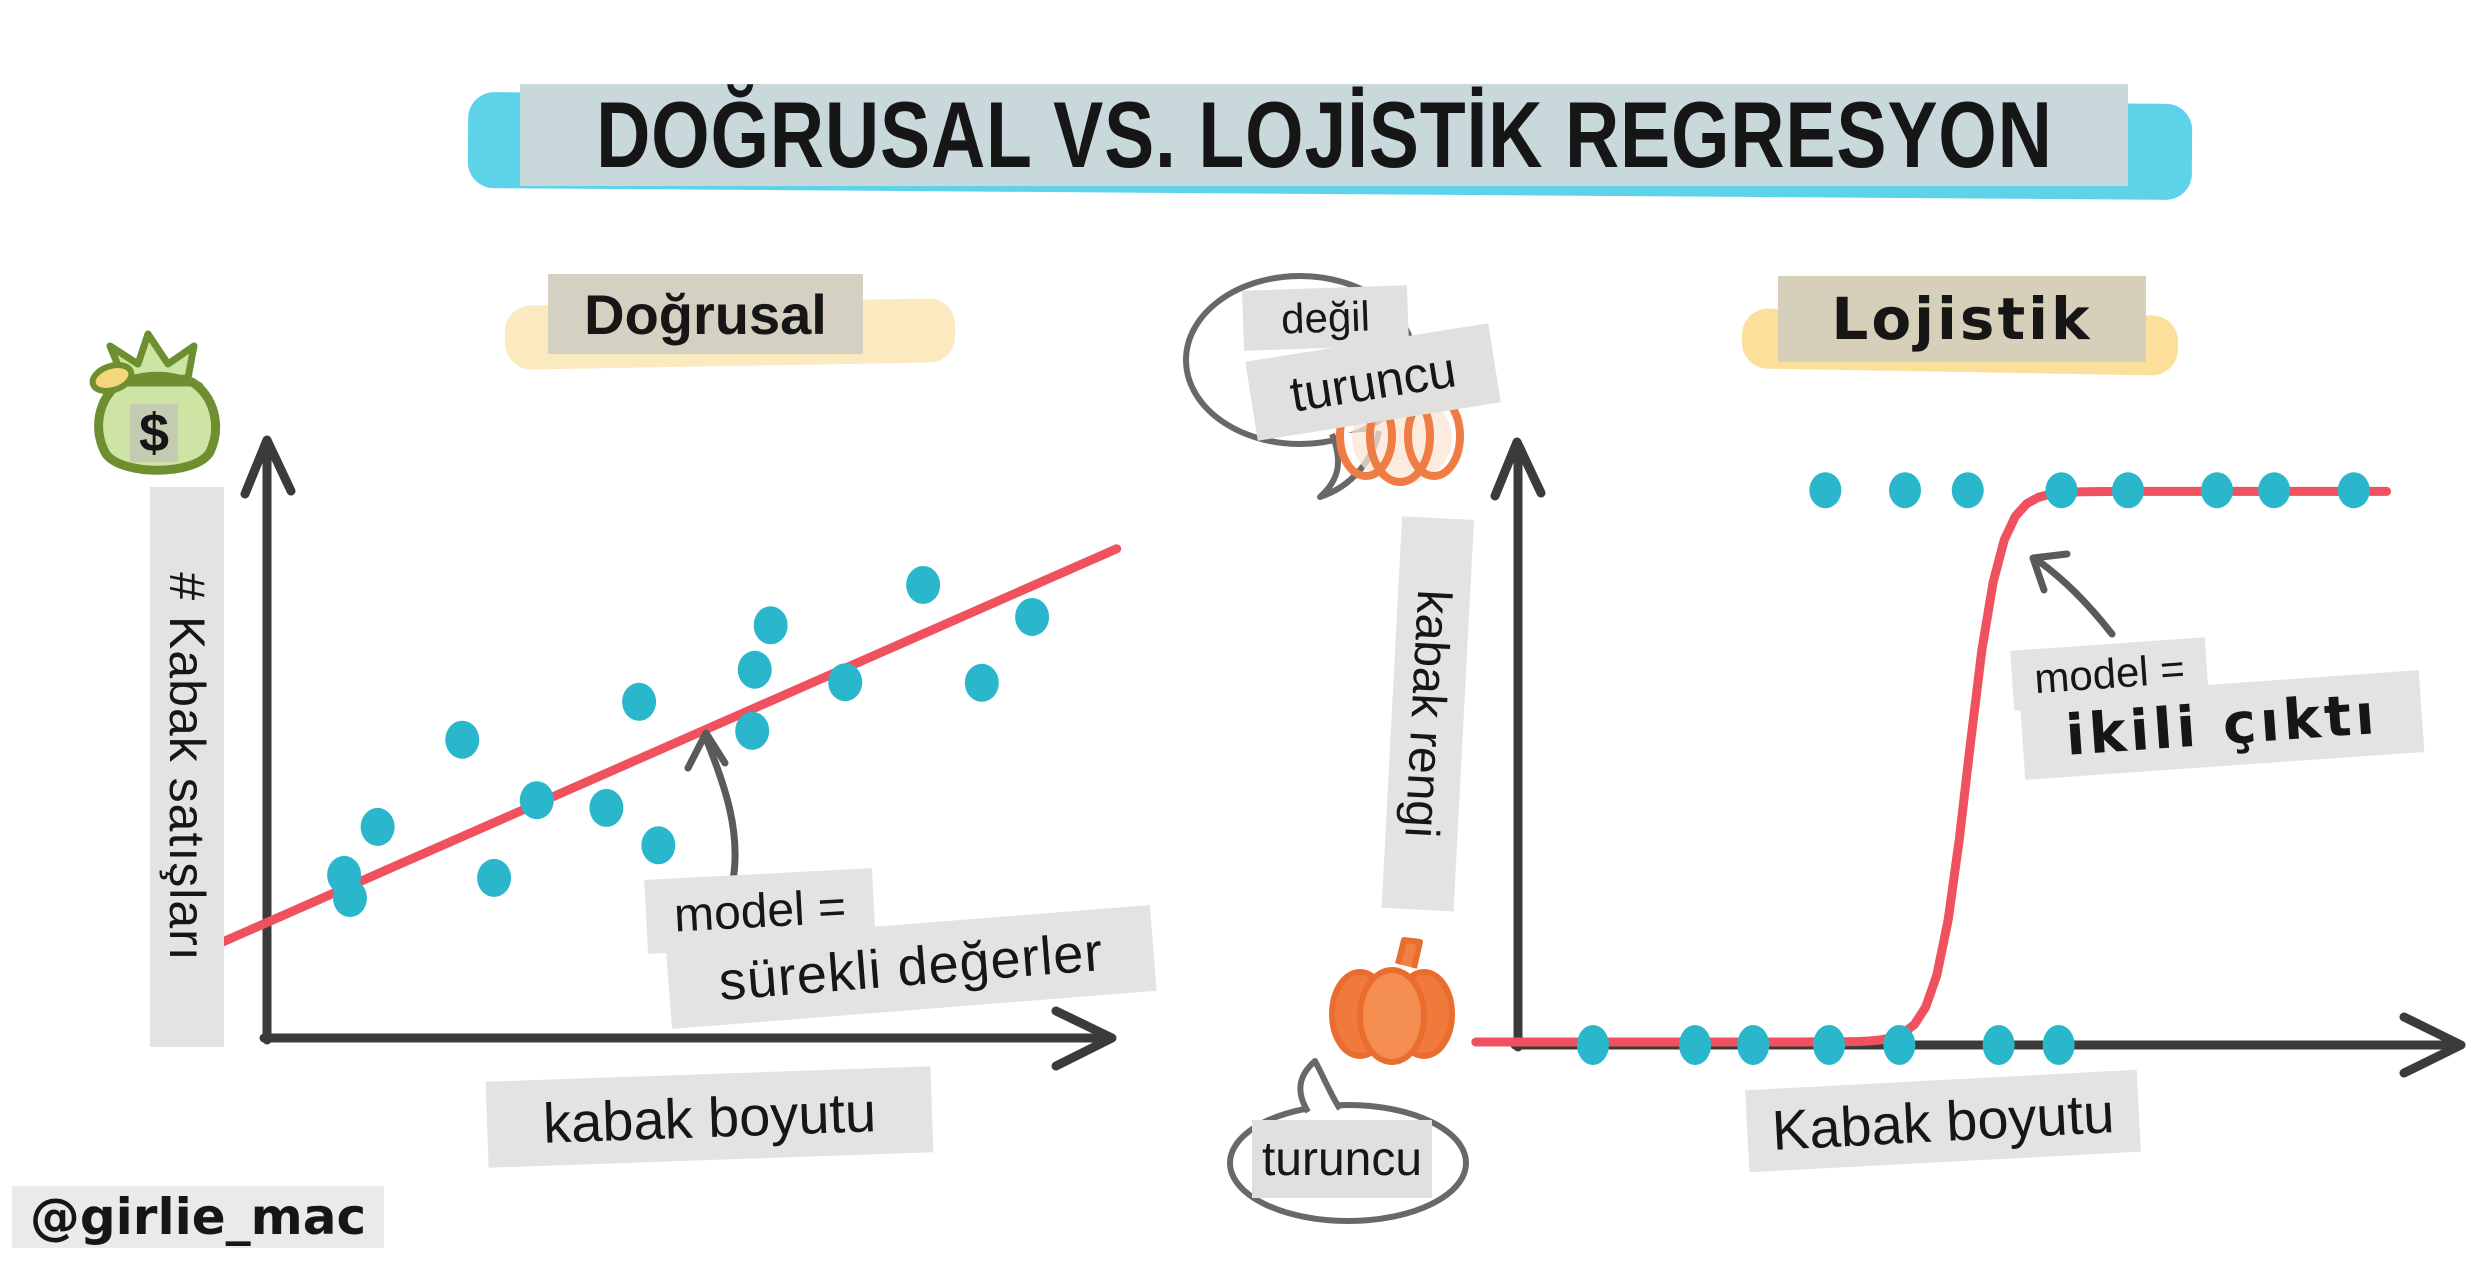 Image resolution: width=2481 pixels, height=1262 pixels. Describe the element at coordinates (711, 806) in the screenshot. I see `linear-annotation-arrow-icon` at that location.